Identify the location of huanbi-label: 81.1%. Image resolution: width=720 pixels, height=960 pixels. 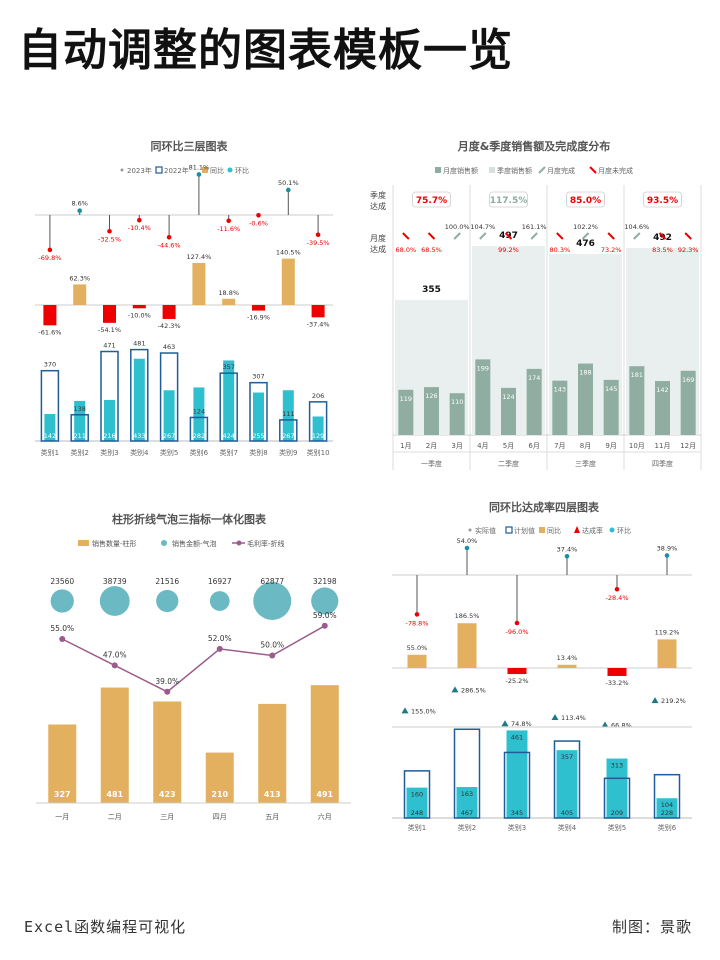
(199, 167).